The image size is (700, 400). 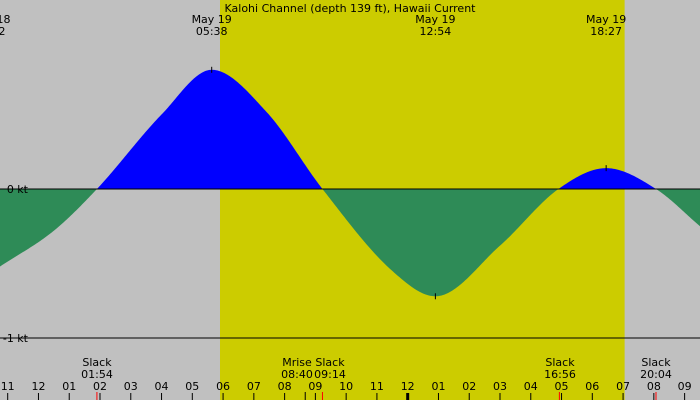 What do you see at coordinates (330, 374) in the screenshot?
I see `bottom-event-time: 09:14` at bounding box center [330, 374].